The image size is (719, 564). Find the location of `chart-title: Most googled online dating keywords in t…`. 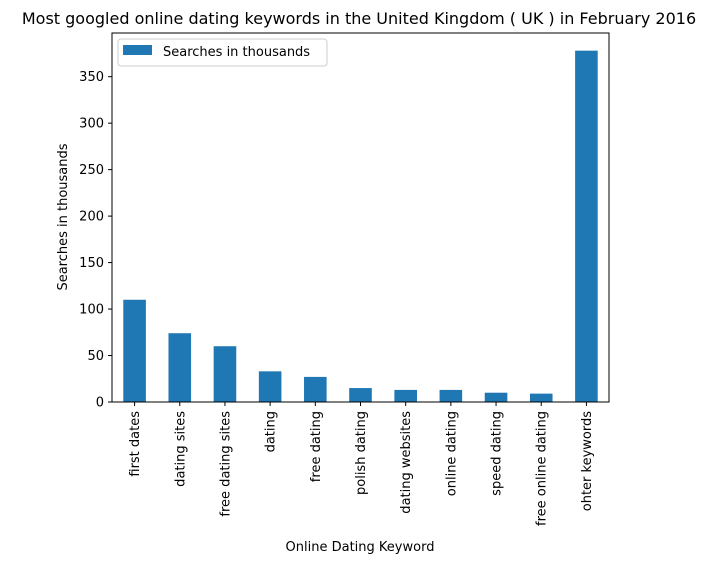

chart-title: Most googled online dating keywords in t… is located at coordinates (359, 18).